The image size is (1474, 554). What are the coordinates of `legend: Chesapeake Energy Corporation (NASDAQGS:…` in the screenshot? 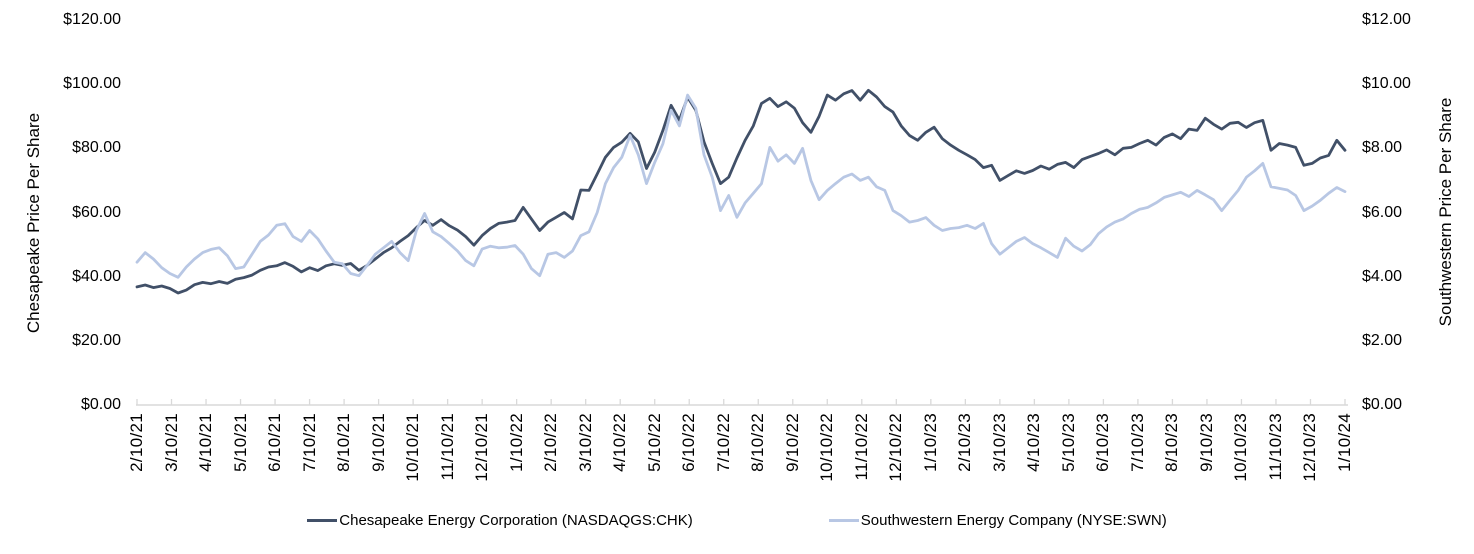 It's located at (737, 520).